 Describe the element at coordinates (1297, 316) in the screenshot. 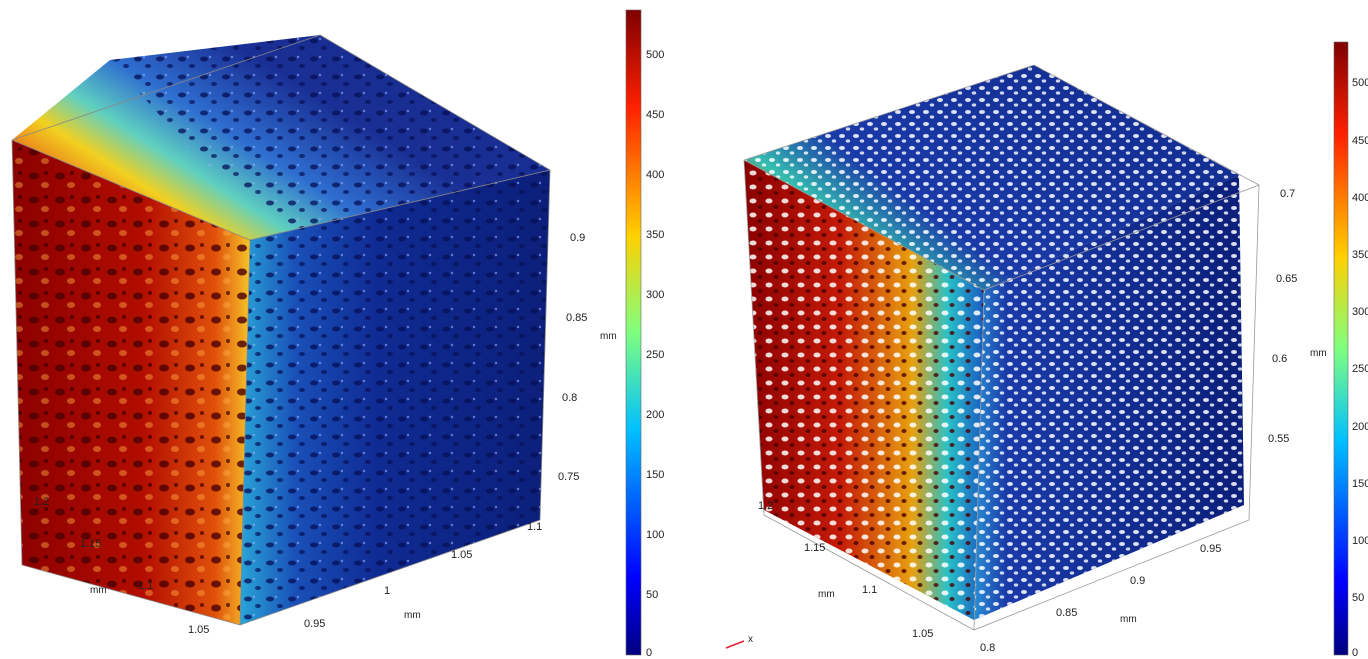

I see `z-axis: 0.7 0.65 0.6 0.55 mm` at that location.